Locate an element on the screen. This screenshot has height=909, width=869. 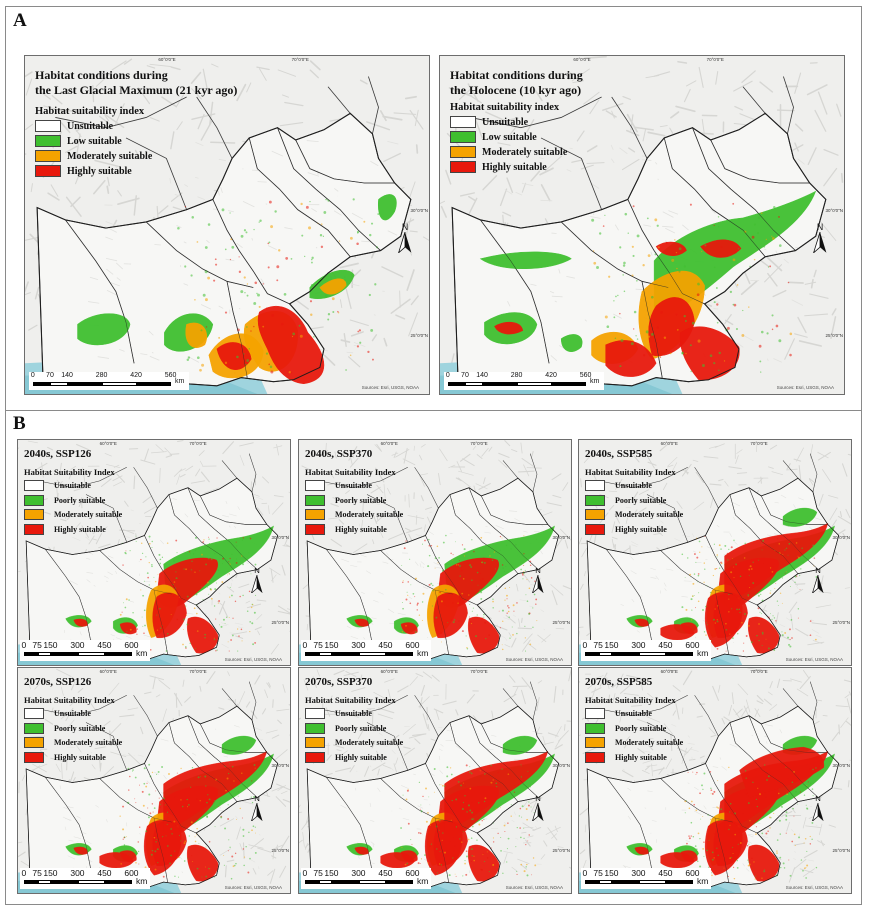
legend-item-high: Highly suitable is located at coordinates (508, 167).